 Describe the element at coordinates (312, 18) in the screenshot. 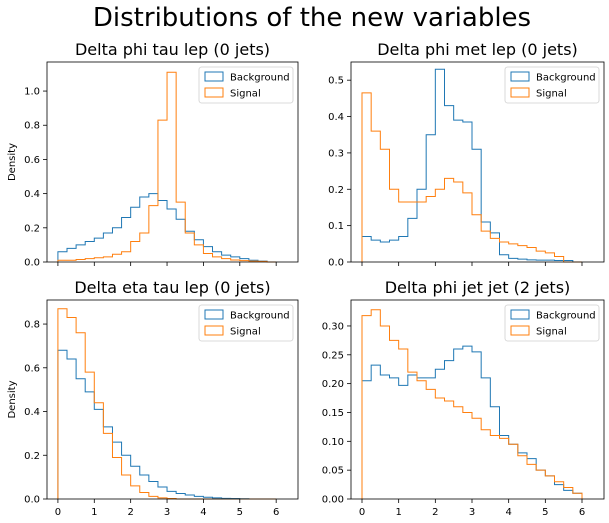

I see `figure-suptitle: Distributions of the new variables` at that location.